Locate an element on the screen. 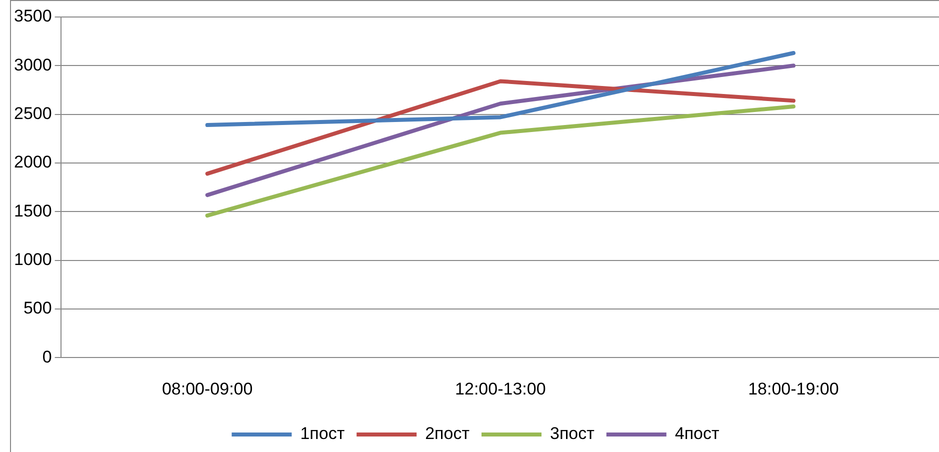 The height and width of the screenshot is (452, 939). x-tick-label: 18:00-19:00 is located at coordinates (793, 388).